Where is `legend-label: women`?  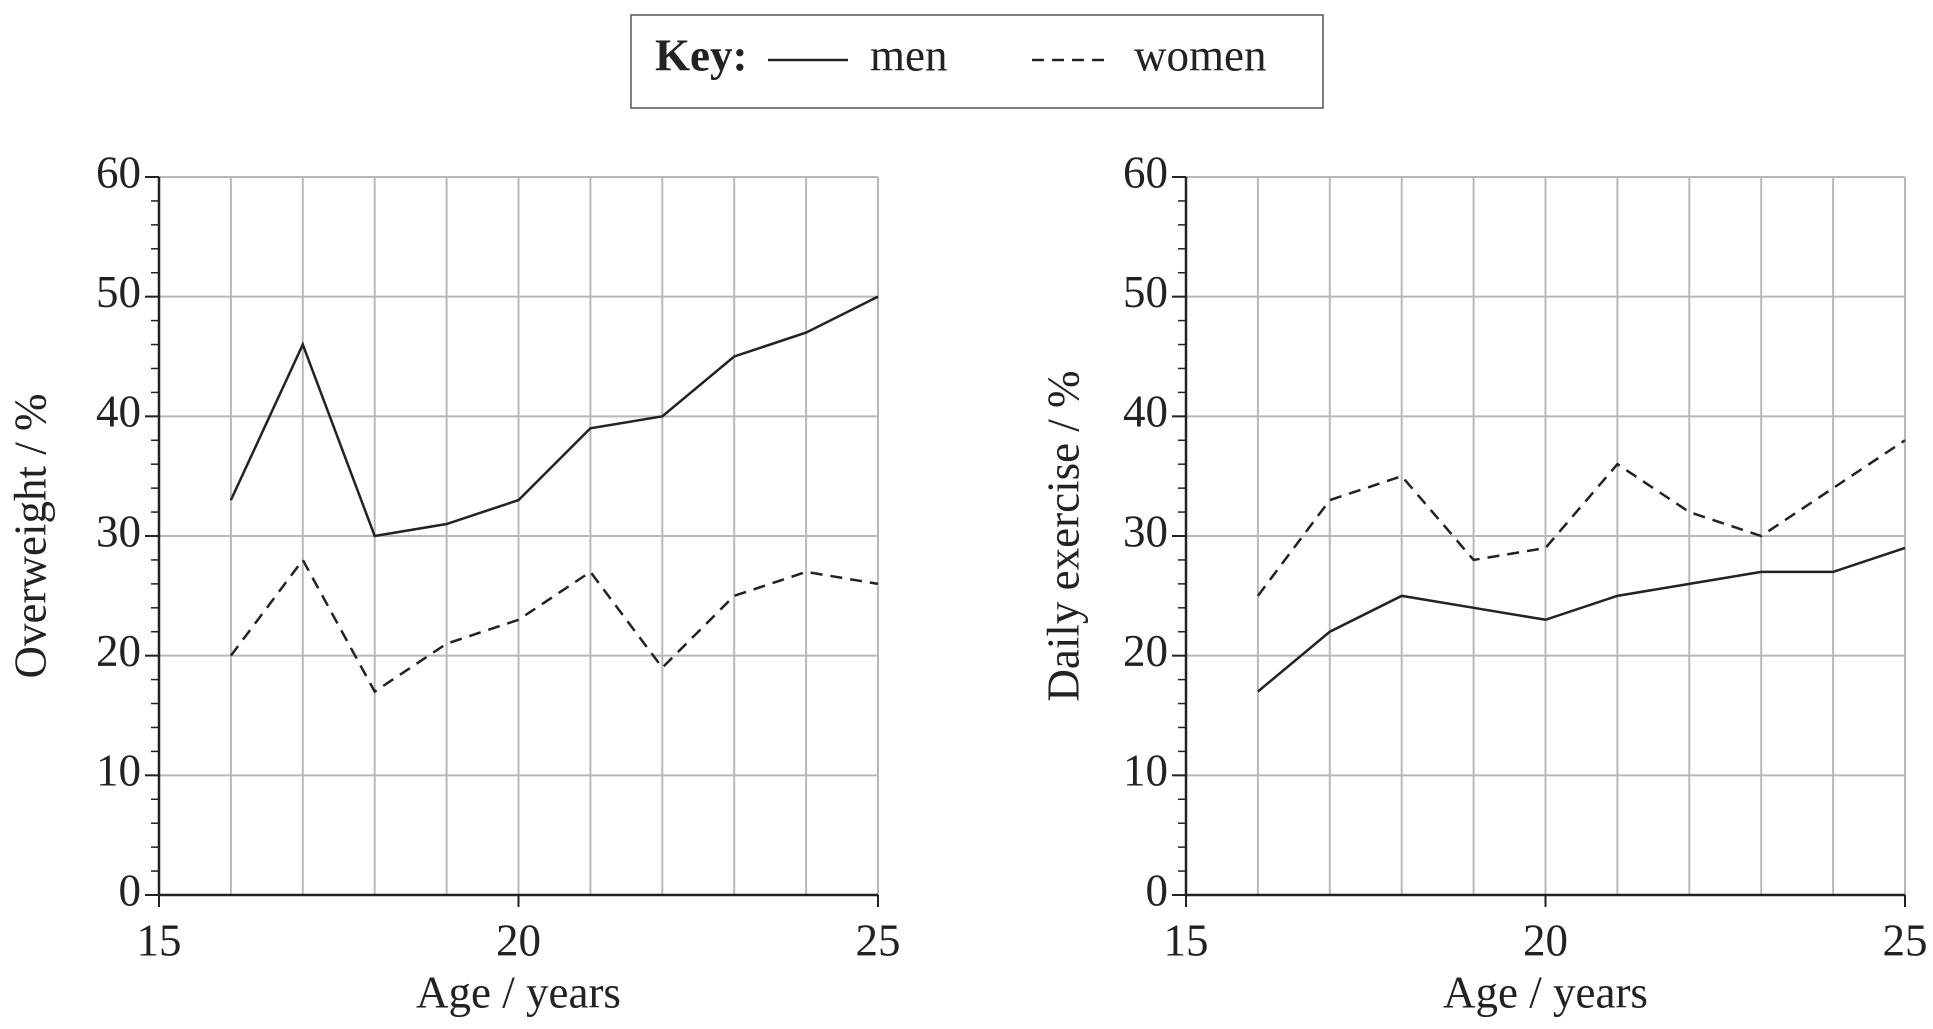
legend-label: women is located at coordinates (1200, 55).